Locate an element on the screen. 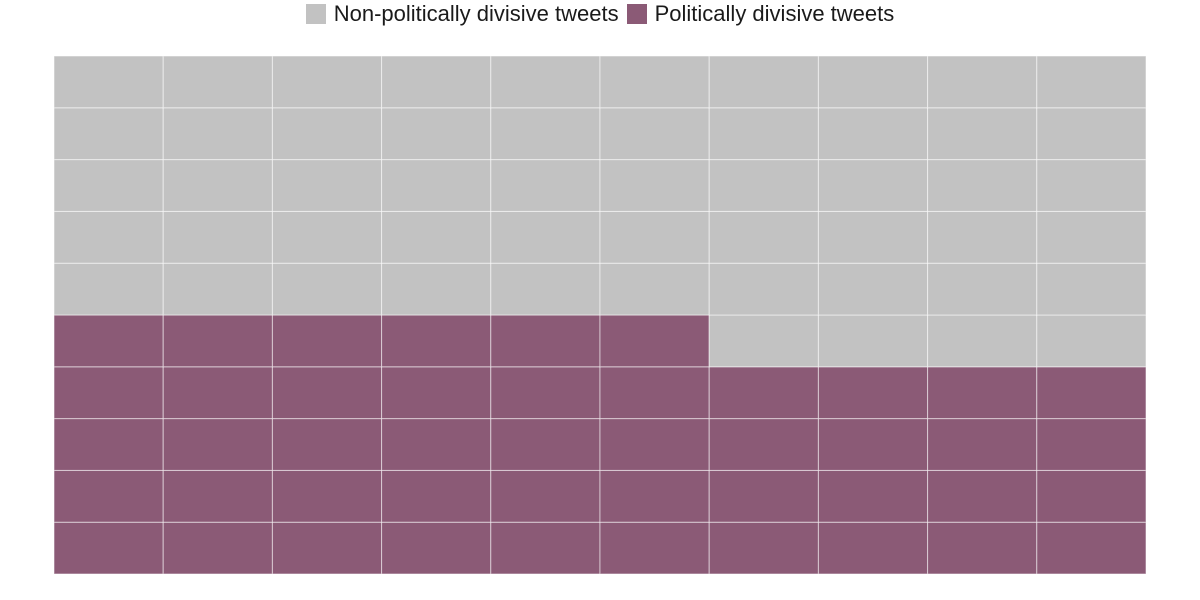 This screenshot has height=600, width=1200. legend-item-non-political: Non-politically divisive tweets is located at coordinates (462, 14).